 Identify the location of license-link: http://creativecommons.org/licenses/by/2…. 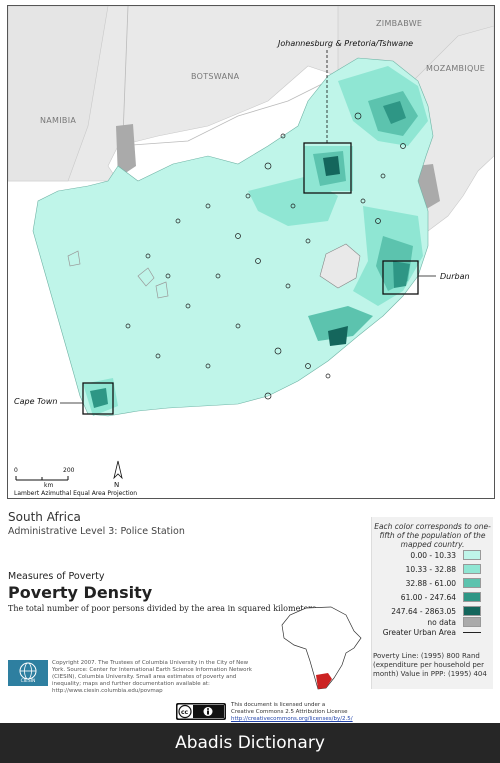
(292, 719).